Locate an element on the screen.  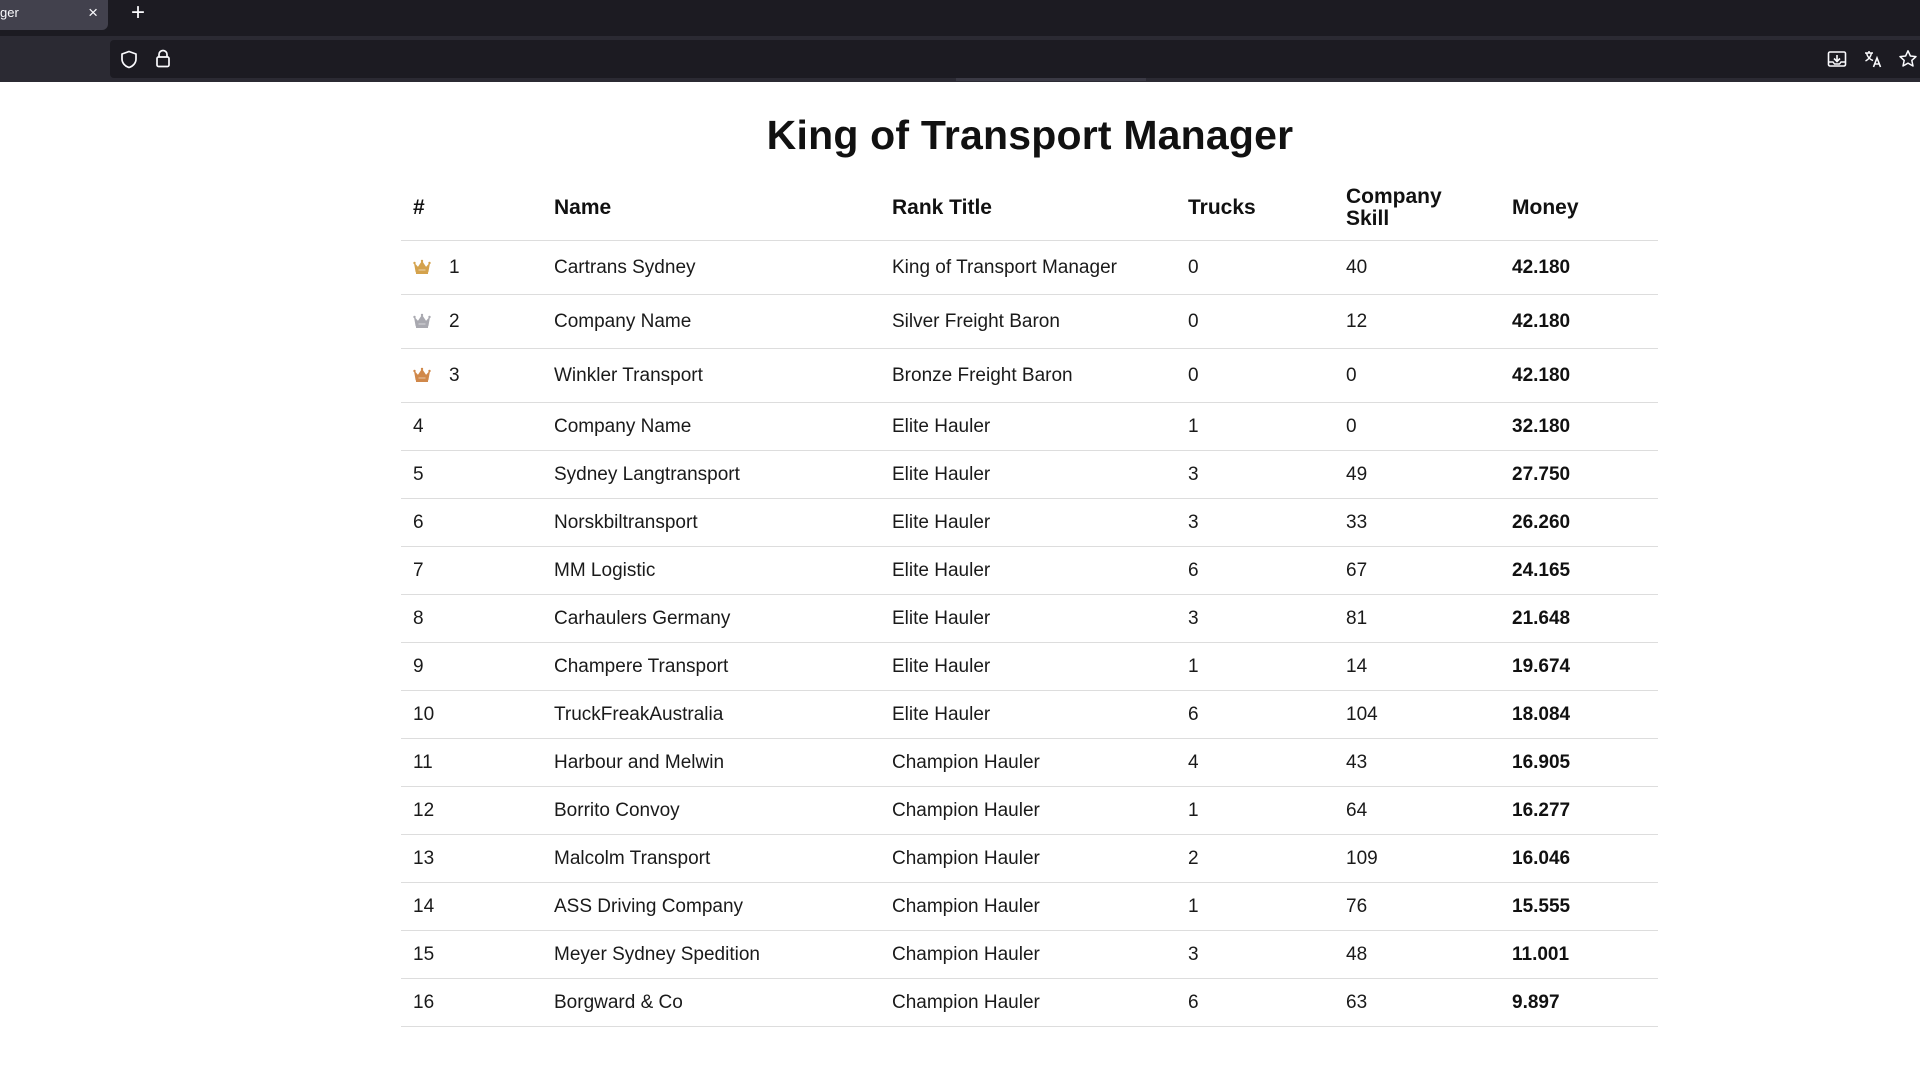
rank-number: 16 is located at coordinates (424, 1002).